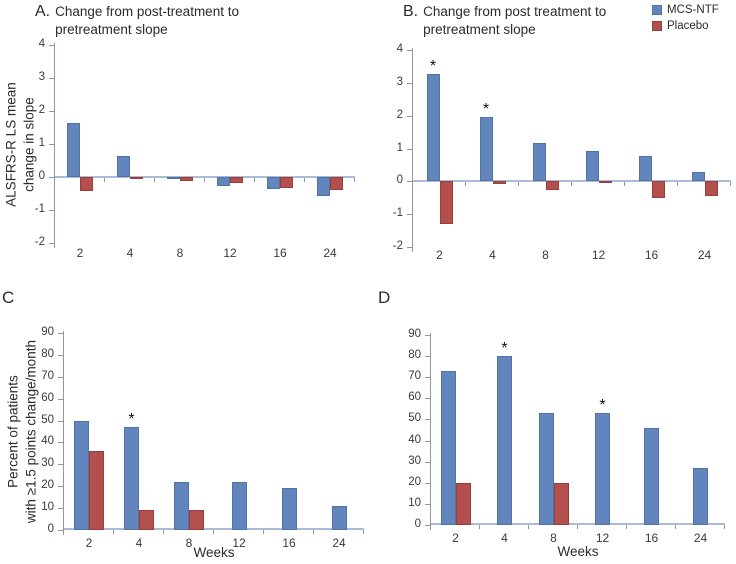 The image size is (736, 564). What do you see at coordinates (41, 110) in the screenshot?
I see `y-tick-label: 2` at bounding box center [41, 110].